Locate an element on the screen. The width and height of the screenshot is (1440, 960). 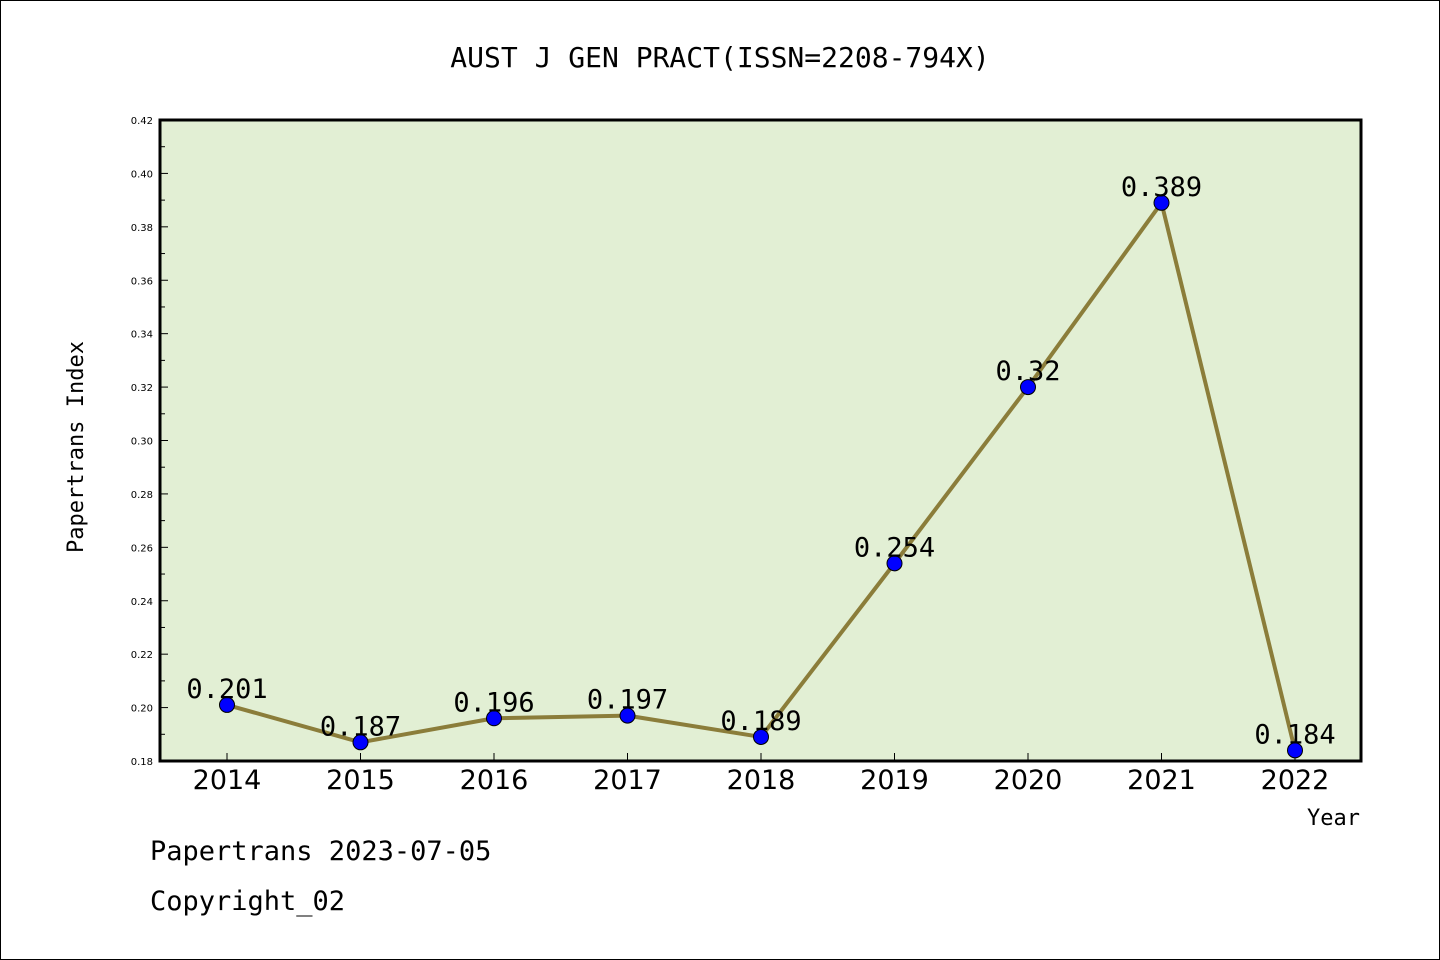
data-label: 0.187 is located at coordinates (360, 726).